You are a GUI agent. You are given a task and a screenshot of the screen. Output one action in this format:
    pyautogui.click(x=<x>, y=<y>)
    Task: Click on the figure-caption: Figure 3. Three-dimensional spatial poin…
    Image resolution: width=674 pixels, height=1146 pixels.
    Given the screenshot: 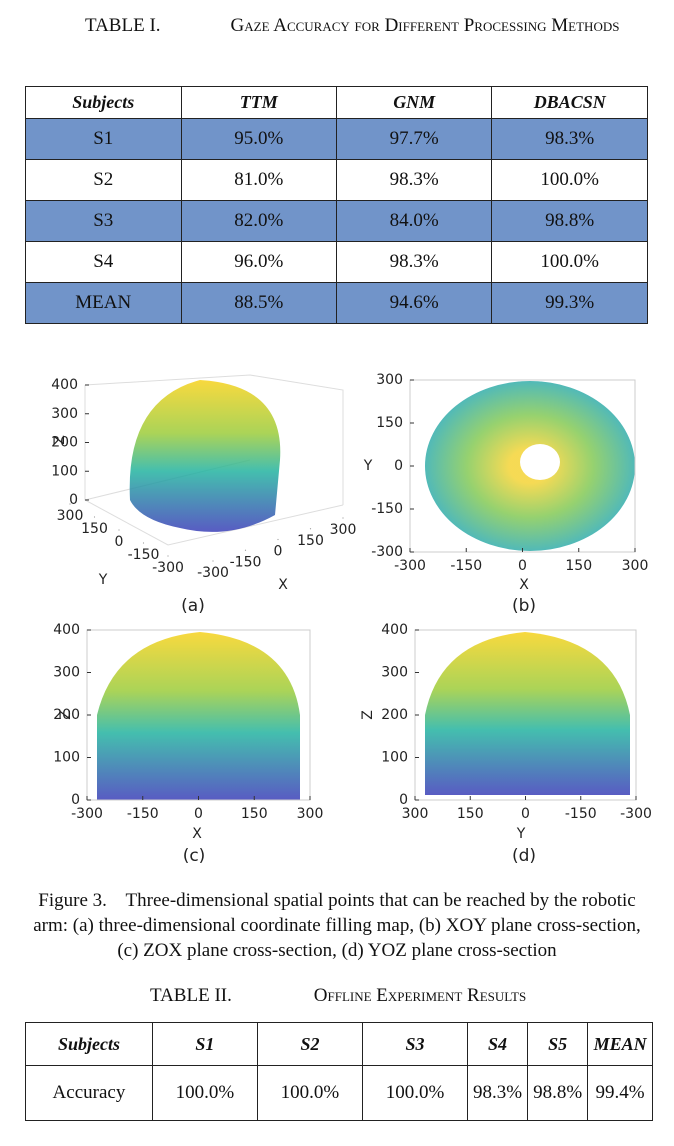 What is the action you would take?
    pyautogui.click(x=339, y=925)
    